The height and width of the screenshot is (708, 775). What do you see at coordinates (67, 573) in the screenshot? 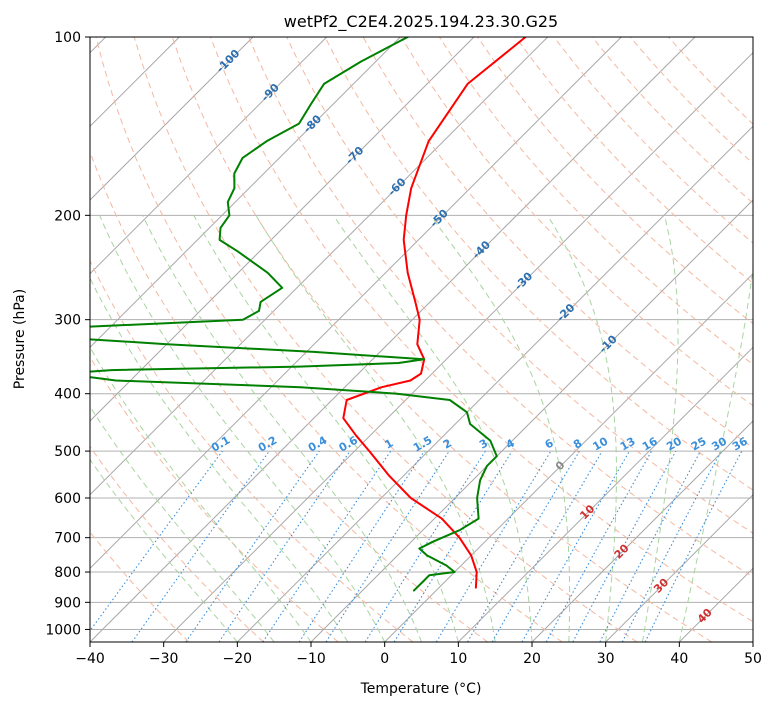
I see `y-tick-label: 800` at bounding box center [67, 573].